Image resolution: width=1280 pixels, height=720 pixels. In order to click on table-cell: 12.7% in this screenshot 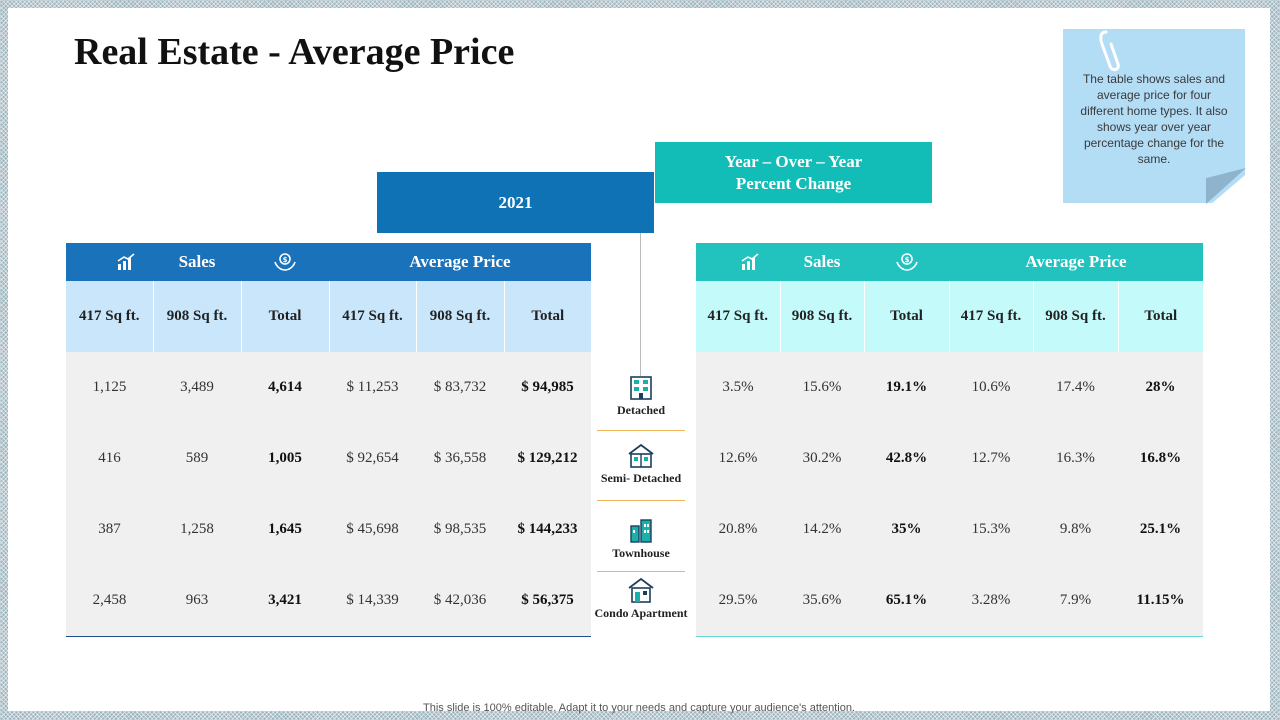, I will do `click(991, 458)`.